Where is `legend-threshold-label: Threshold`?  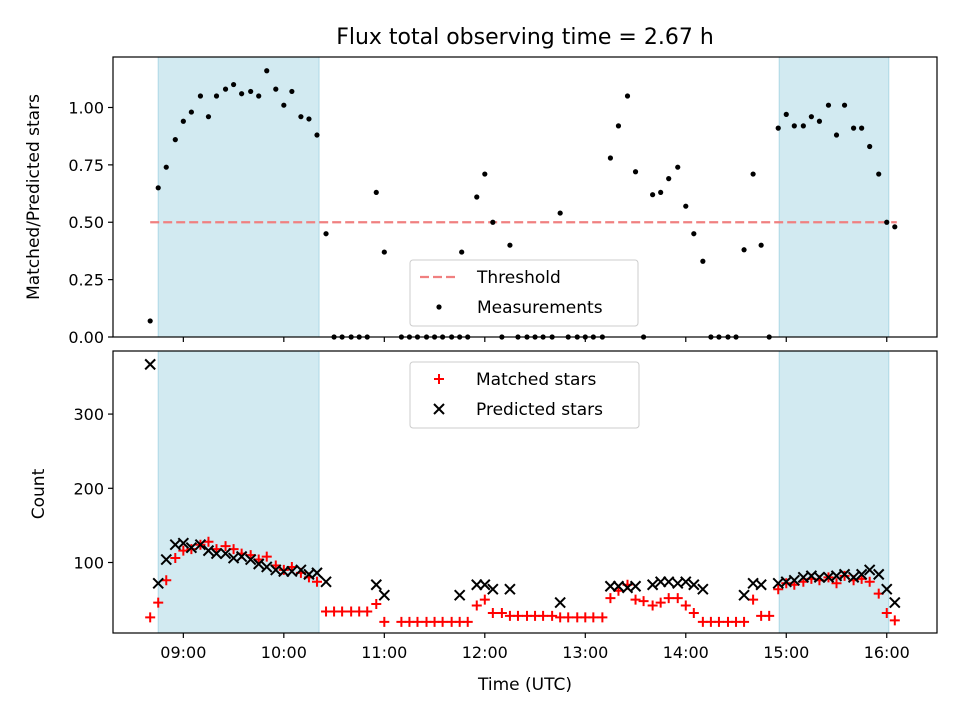
legend-threshold-label: Threshold is located at coordinates (518, 278).